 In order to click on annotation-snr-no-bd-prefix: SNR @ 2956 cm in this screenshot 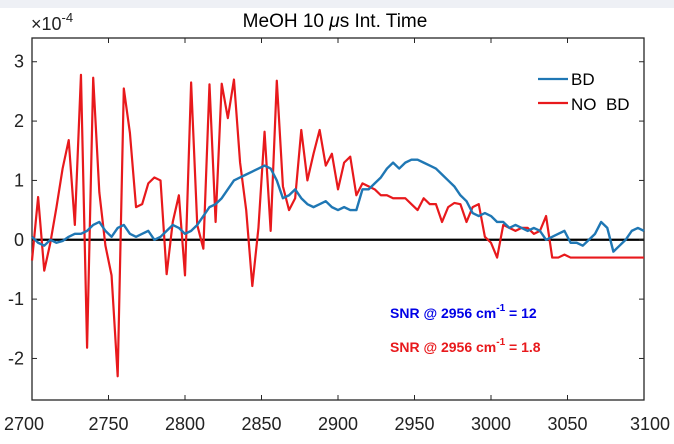, I will do `click(443, 347)`.